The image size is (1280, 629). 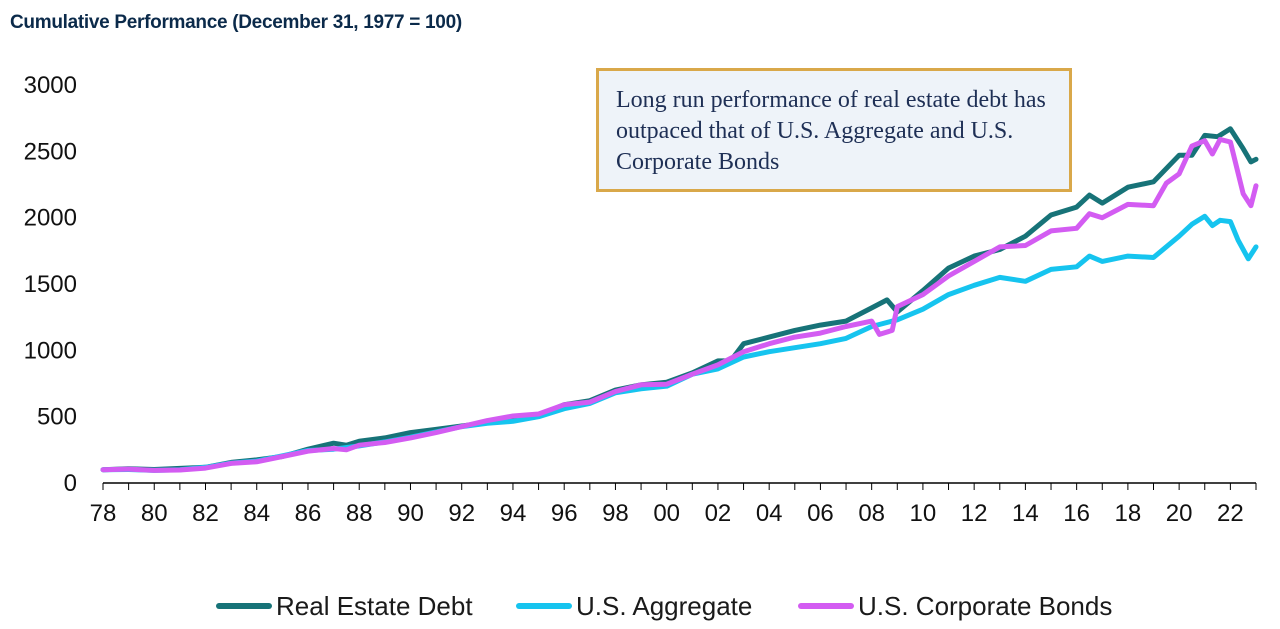 I want to click on x-tick-label: 96, so click(x=564, y=513).